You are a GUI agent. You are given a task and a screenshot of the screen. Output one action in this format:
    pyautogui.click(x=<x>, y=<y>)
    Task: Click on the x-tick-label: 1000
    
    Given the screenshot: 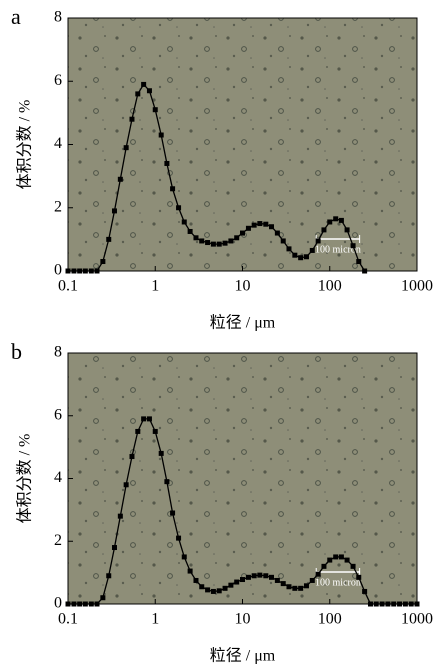 What is the action you would take?
    pyautogui.click(x=417, y=286)
    